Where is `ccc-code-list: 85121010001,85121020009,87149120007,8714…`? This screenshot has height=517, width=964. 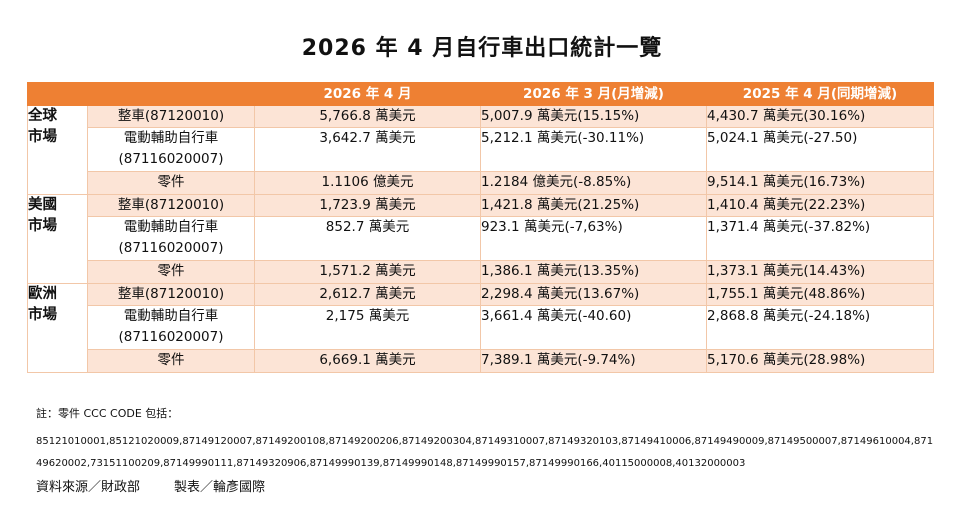 ccc-code-list: 85121010001,85121020009,87149120007,8714… is located at coordinates (485, 452).